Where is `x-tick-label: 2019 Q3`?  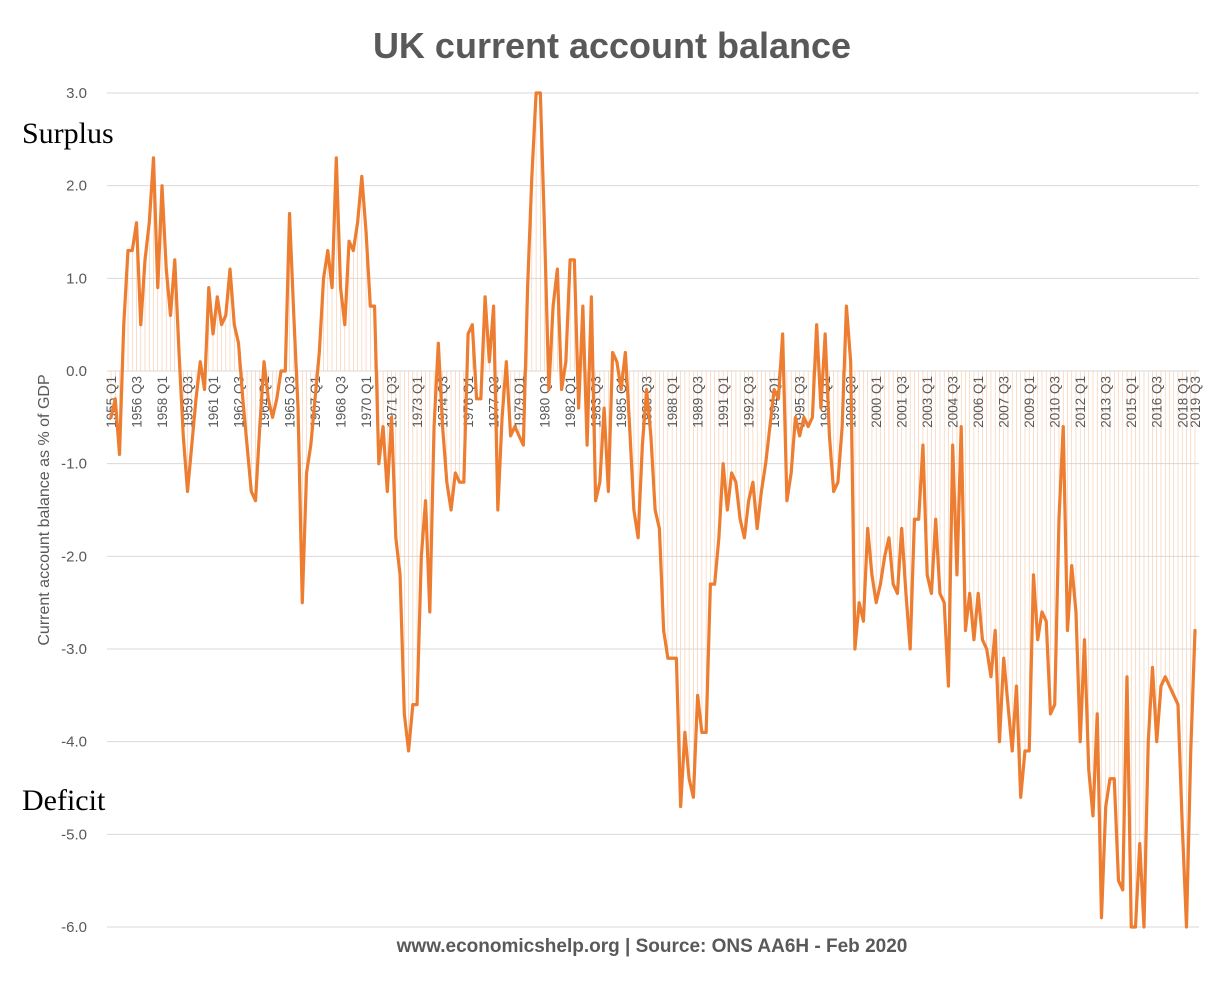 x-tick-label: 2019 Q3 is located at coordinates (1195, 402).